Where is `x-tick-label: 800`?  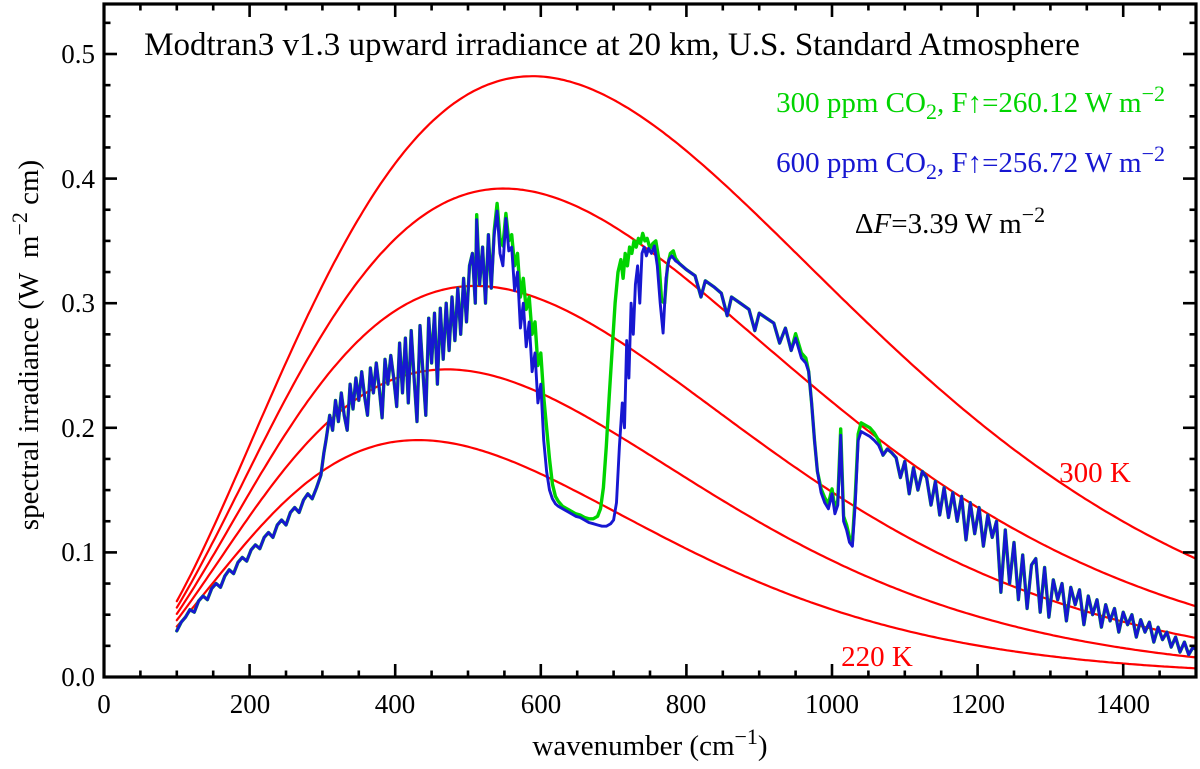
x-tick-label: 800 is located at coordinates (686, 704).